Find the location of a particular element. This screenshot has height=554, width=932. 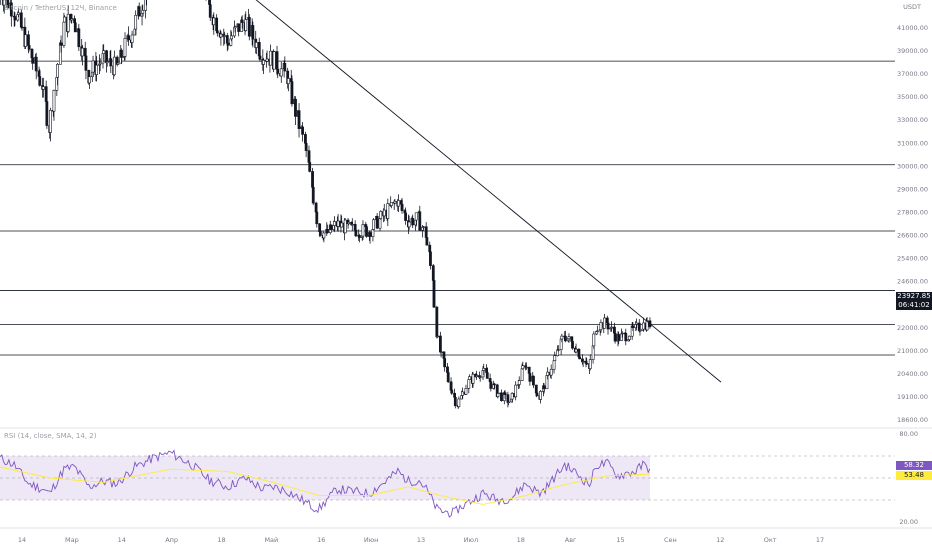

price-tick-label: 35000.00 is located at coordinates (912, 97).